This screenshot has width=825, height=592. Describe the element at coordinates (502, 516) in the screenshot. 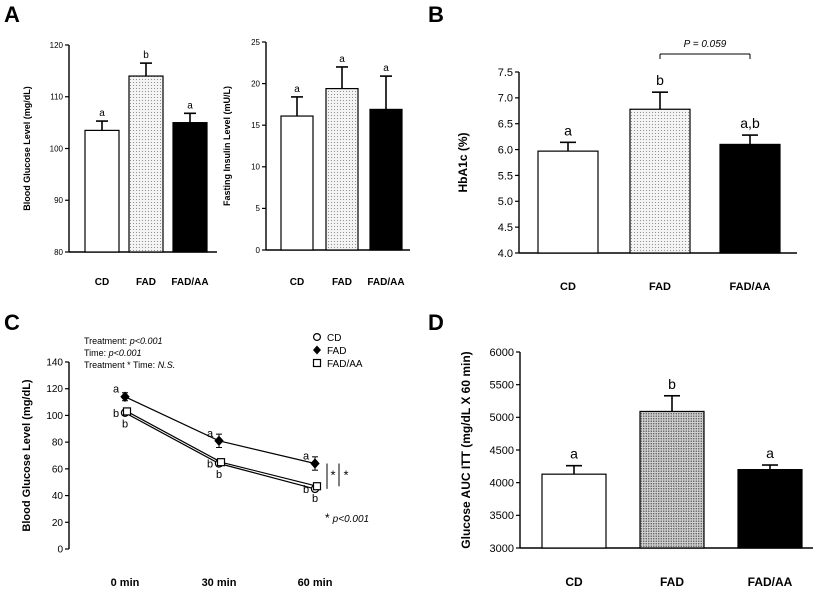

I see `y-tick-label: 3500` at that location.